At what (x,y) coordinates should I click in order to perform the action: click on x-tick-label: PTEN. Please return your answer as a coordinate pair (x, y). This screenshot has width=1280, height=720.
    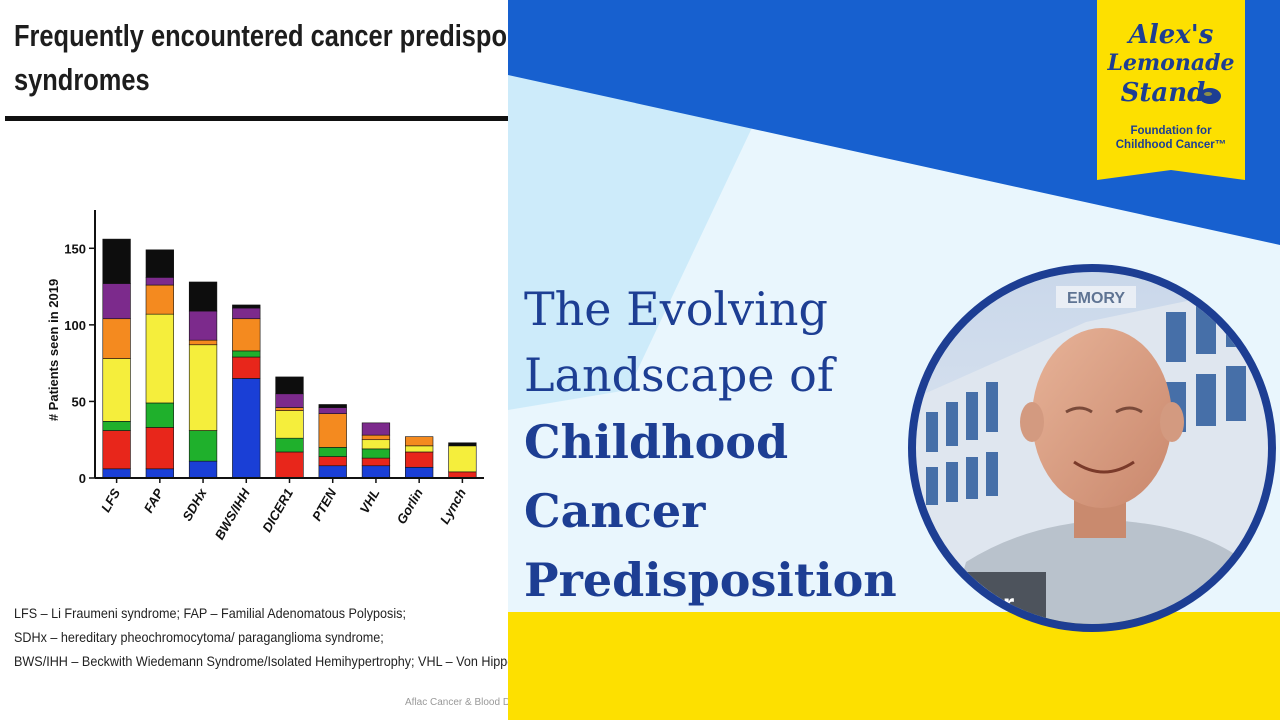
    Looking at the image, I should click on (324, 504).